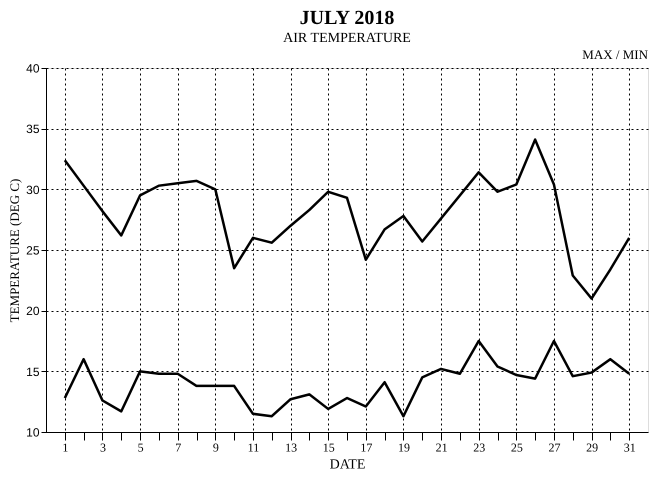  I want to click on x-tick-label: 19, so click(404, 447).